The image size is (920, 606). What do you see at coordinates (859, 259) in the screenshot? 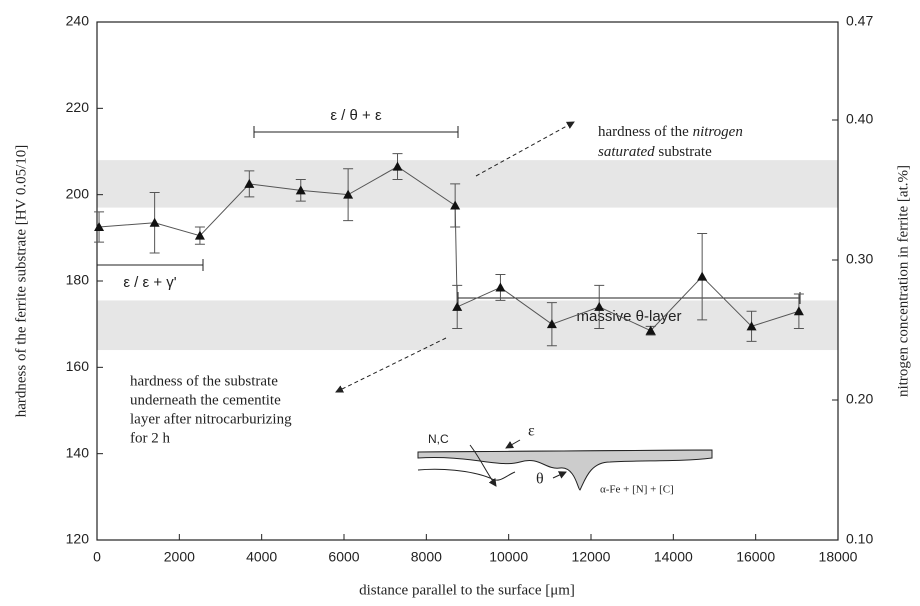
I see `y2-tick-label: 0.30` at bounding box center [859, 259].